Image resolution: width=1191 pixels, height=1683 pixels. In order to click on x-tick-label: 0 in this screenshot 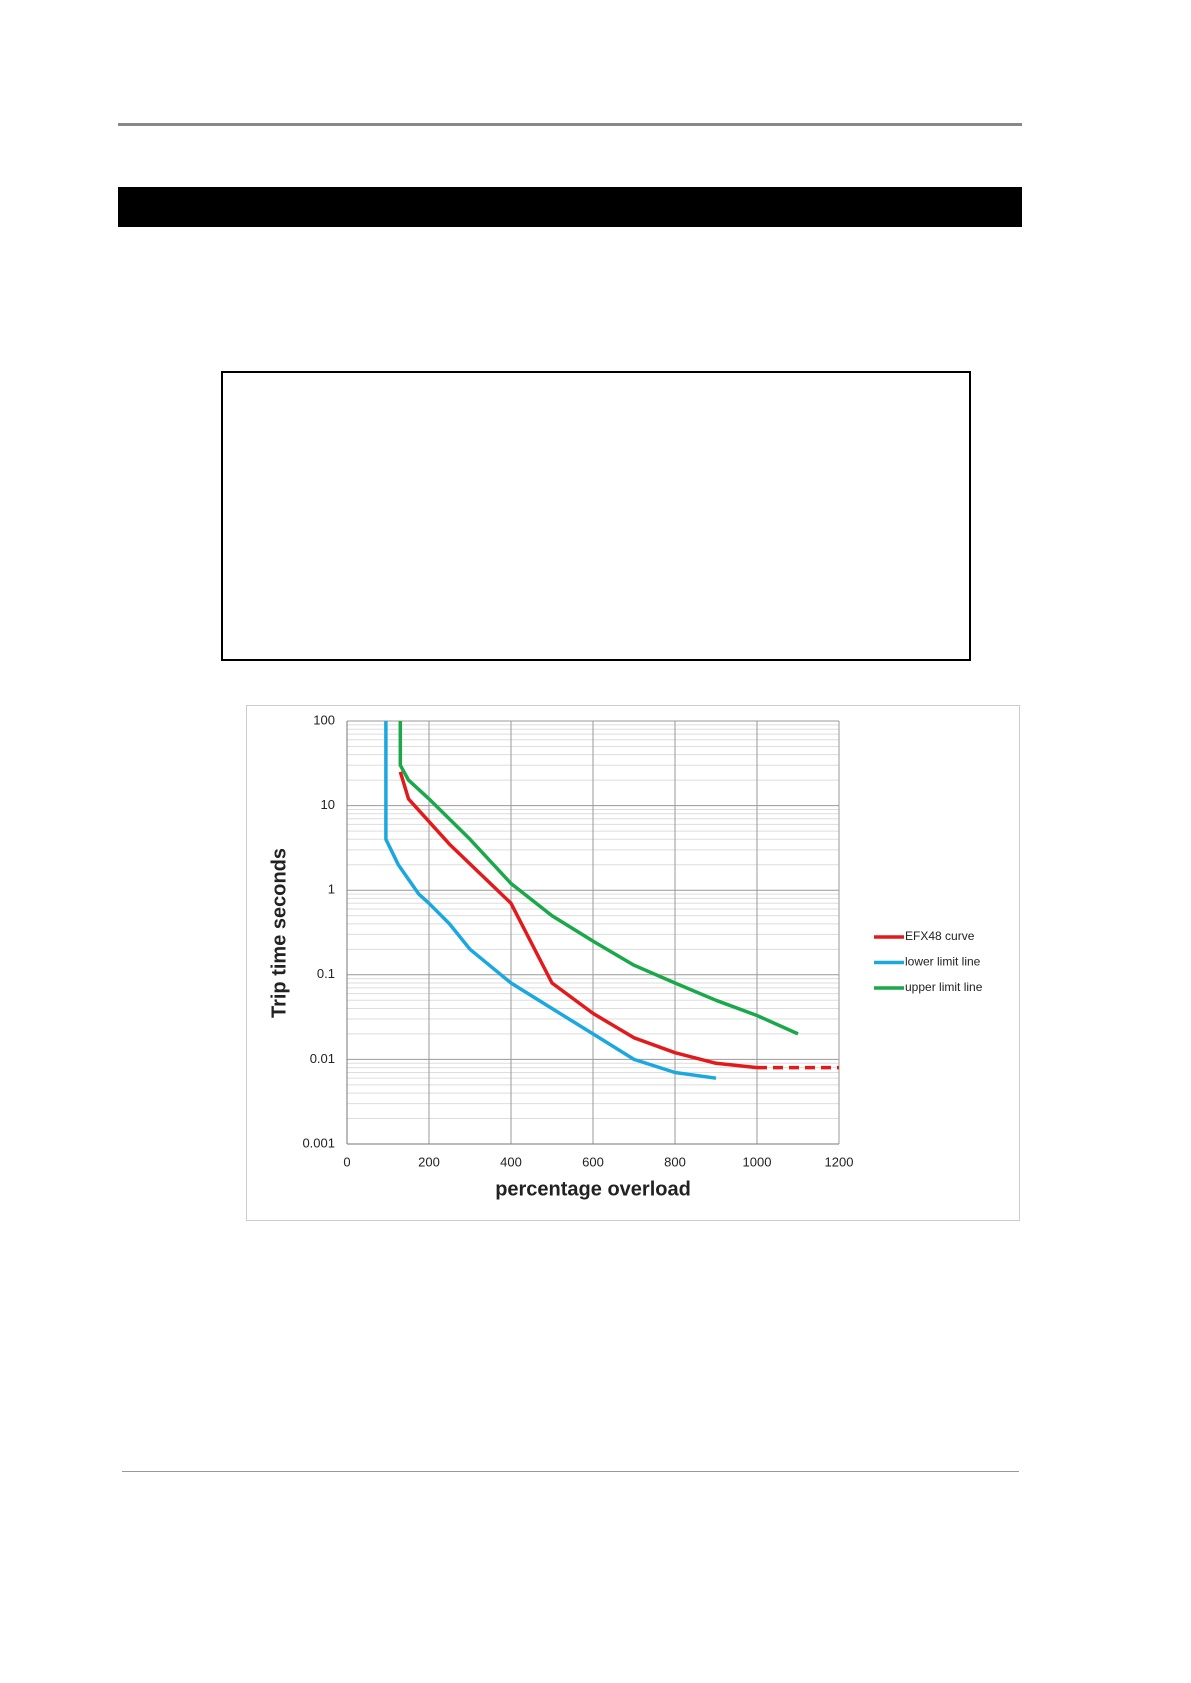, I will do `click(346, 1161)`.